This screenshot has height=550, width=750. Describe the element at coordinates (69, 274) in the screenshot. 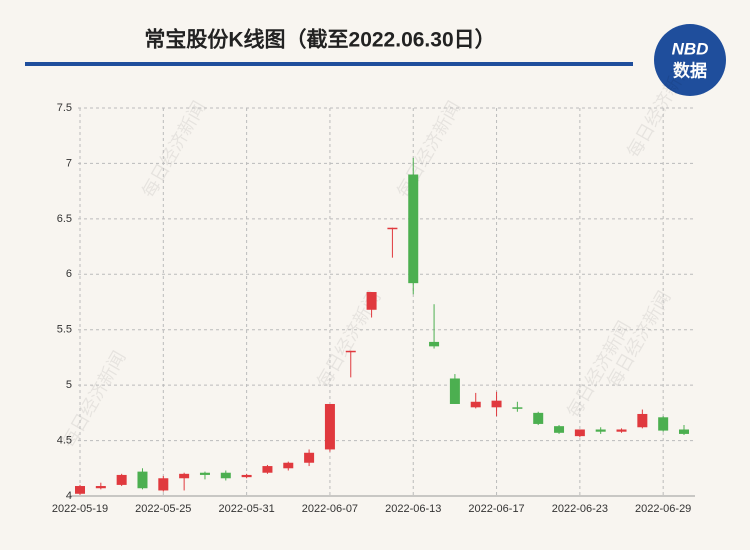

I see `y-tick-label: 6` at that location.